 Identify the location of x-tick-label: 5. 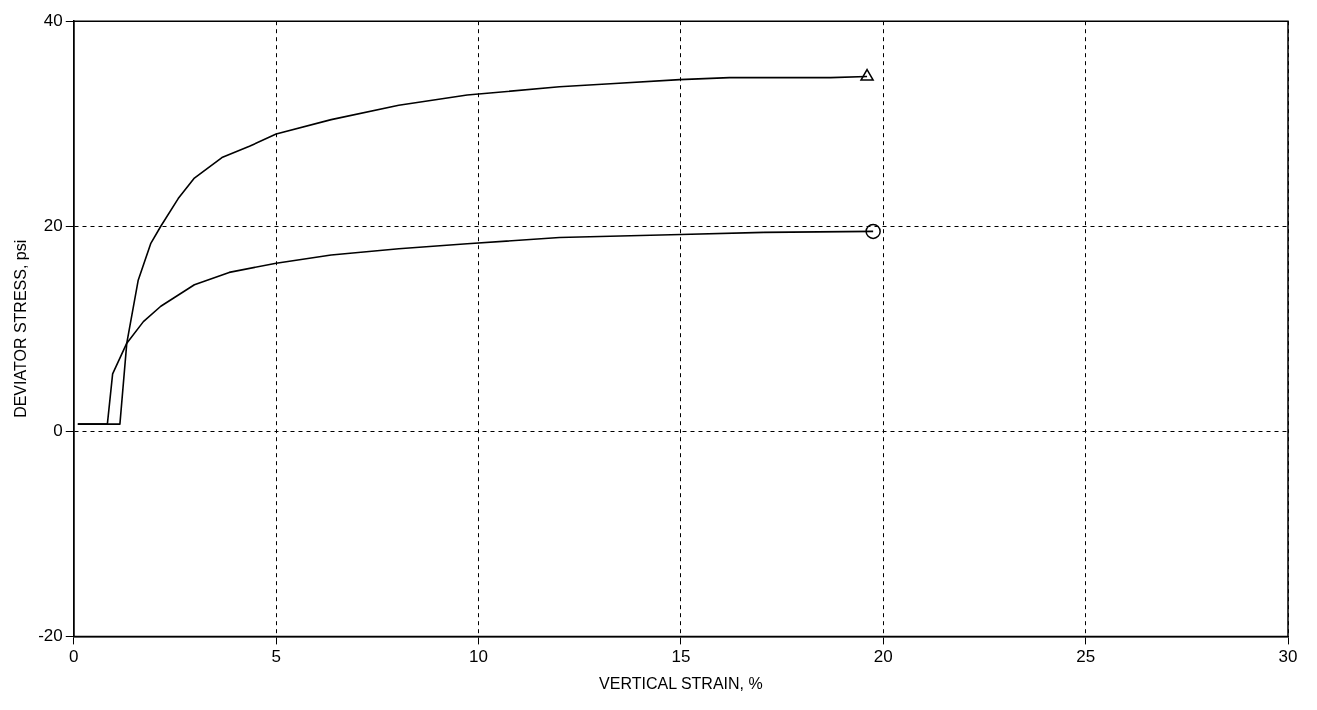
(276, 657).